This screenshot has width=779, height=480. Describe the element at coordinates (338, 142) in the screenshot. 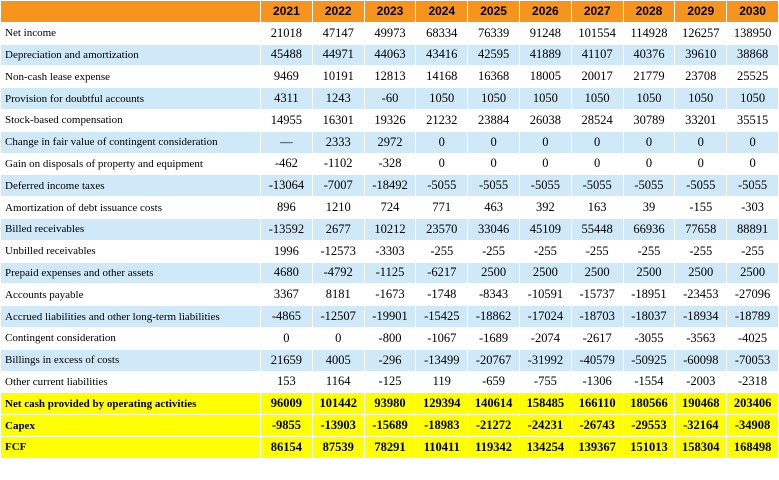

I see `cell-value: 2333` at that location.